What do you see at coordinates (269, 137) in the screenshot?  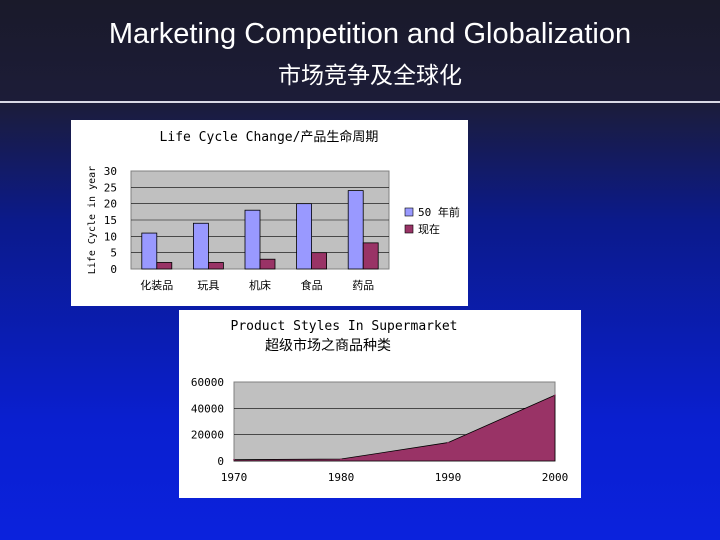 I see `chart-title: Life Cycle Change/产品生命周期` at bounding box center [269, 137].